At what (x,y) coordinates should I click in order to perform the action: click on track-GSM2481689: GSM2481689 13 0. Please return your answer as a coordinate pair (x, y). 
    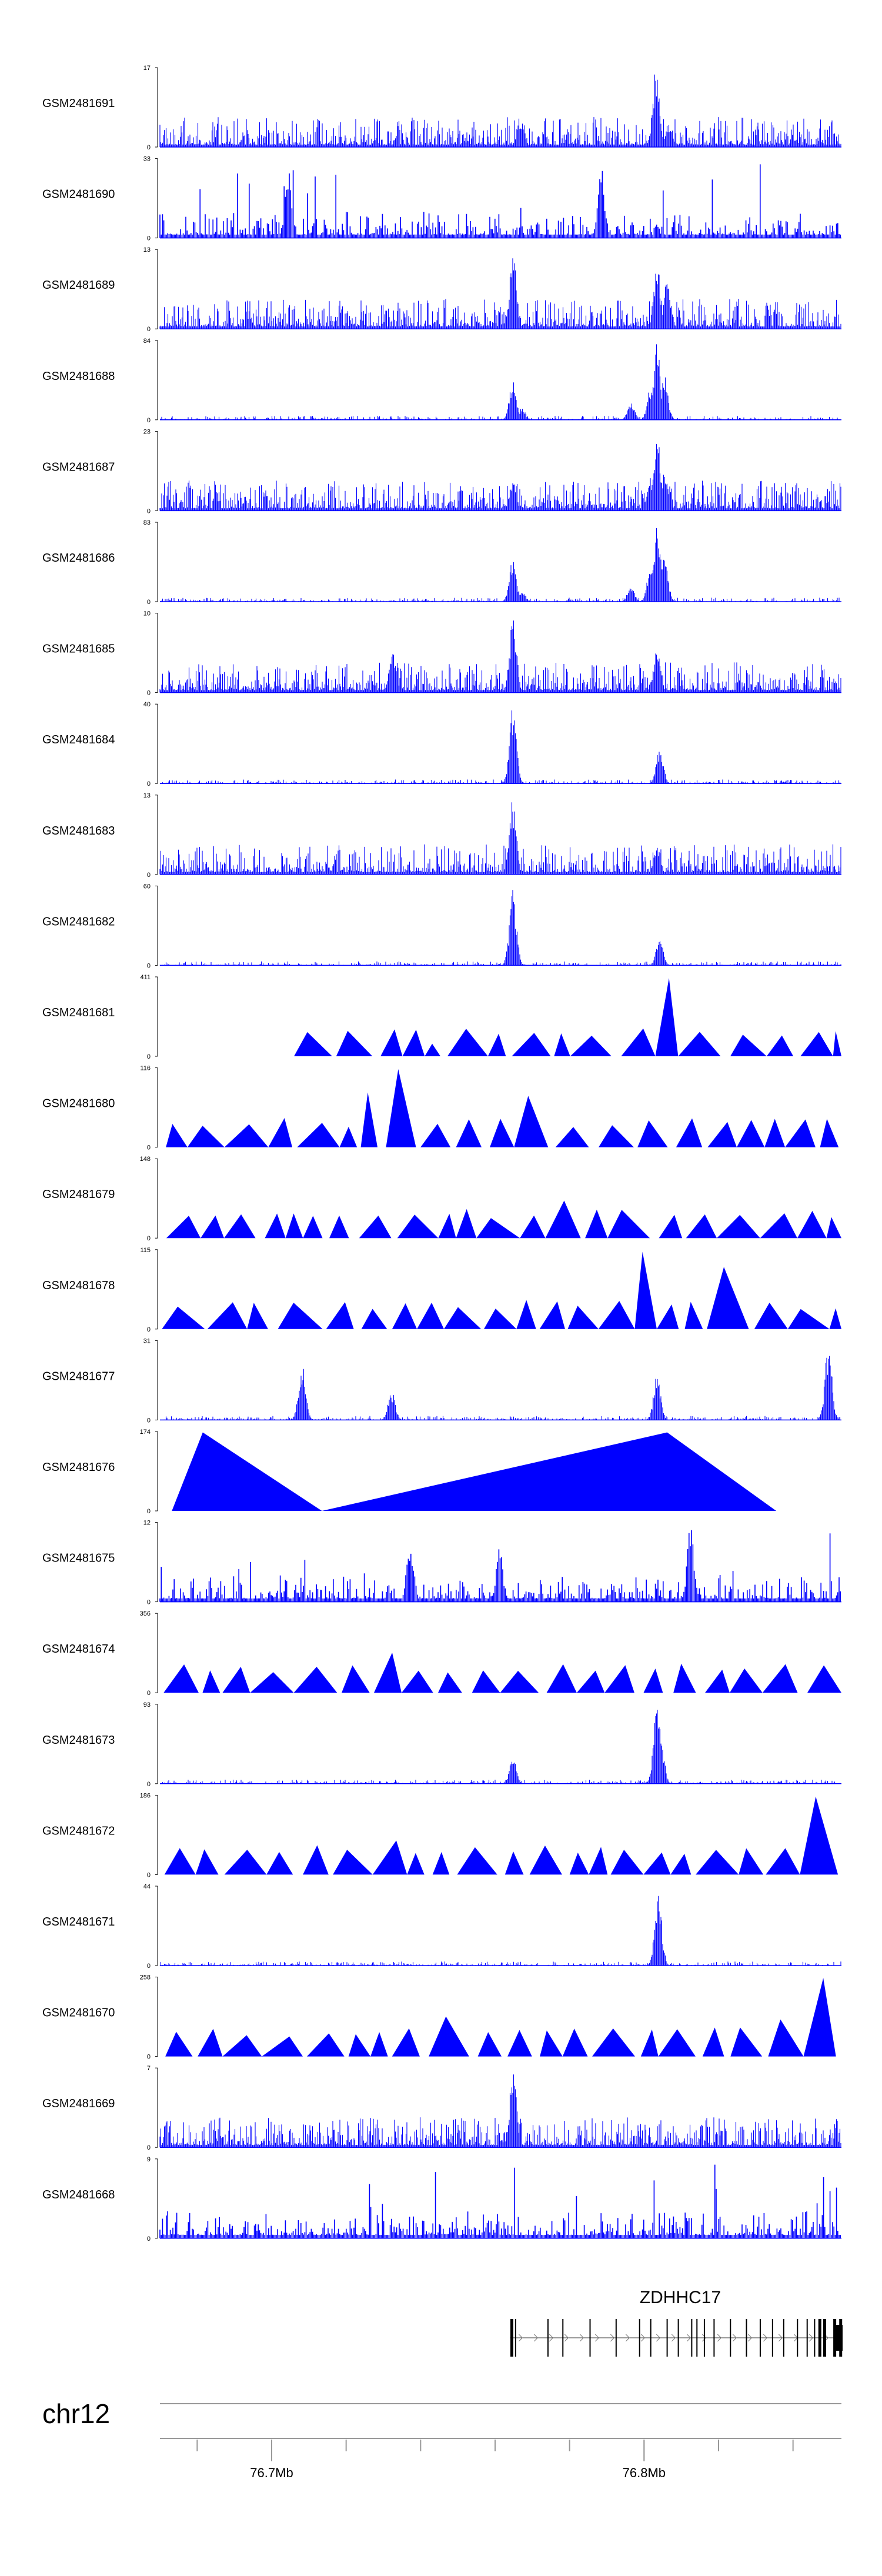
    Looking at the image, I should click on (441, 289).